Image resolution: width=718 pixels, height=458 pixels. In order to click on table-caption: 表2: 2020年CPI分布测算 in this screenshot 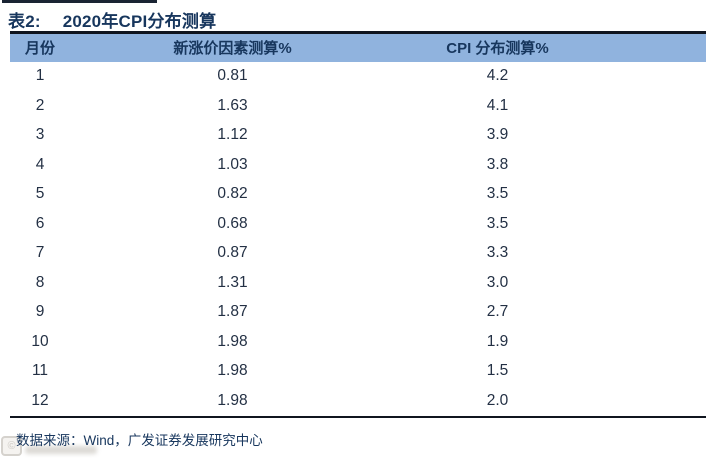, I will do `click(112, 19)`.